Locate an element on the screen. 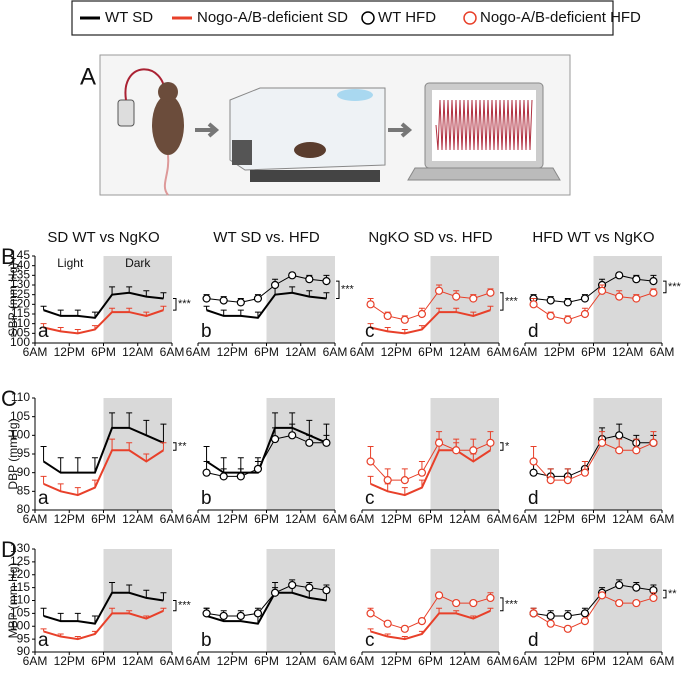 The width and height of the screenshot is (685, 675). row-label: B is located at coordinates (8, 256).